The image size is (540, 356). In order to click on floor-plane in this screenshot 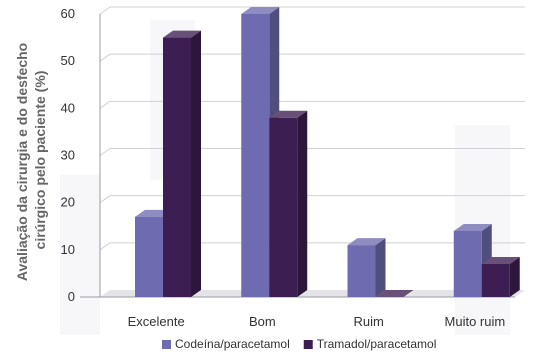, I will do `click(312, 293)`.